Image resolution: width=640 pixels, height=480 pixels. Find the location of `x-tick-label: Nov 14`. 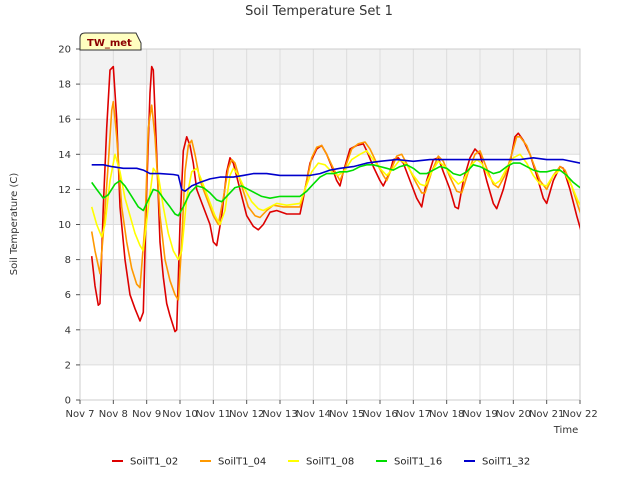

x-tick-label: Nov 14 is located at coordinates (313, 414).